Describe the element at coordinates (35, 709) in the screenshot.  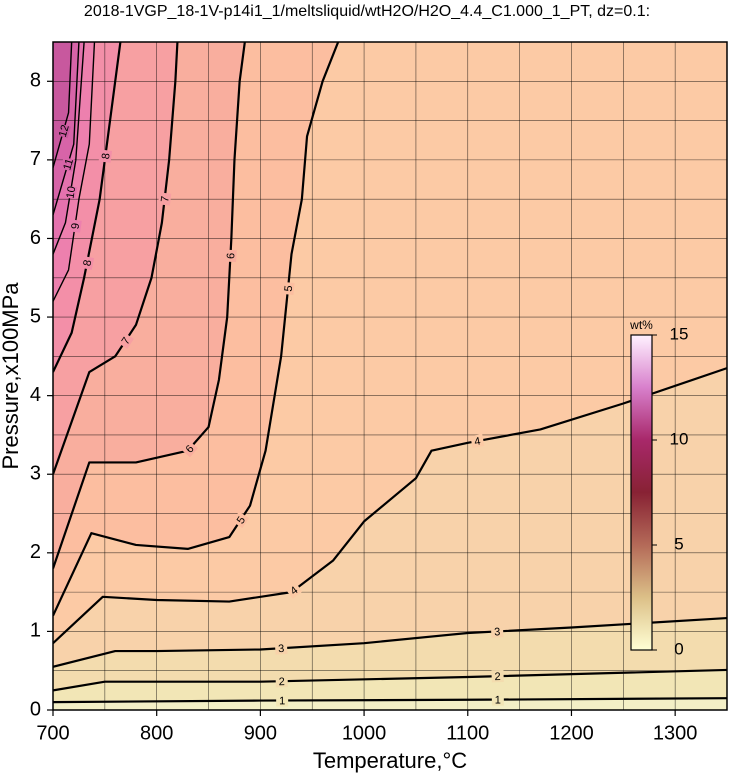
I see `y-tick-label: 0` at that location.